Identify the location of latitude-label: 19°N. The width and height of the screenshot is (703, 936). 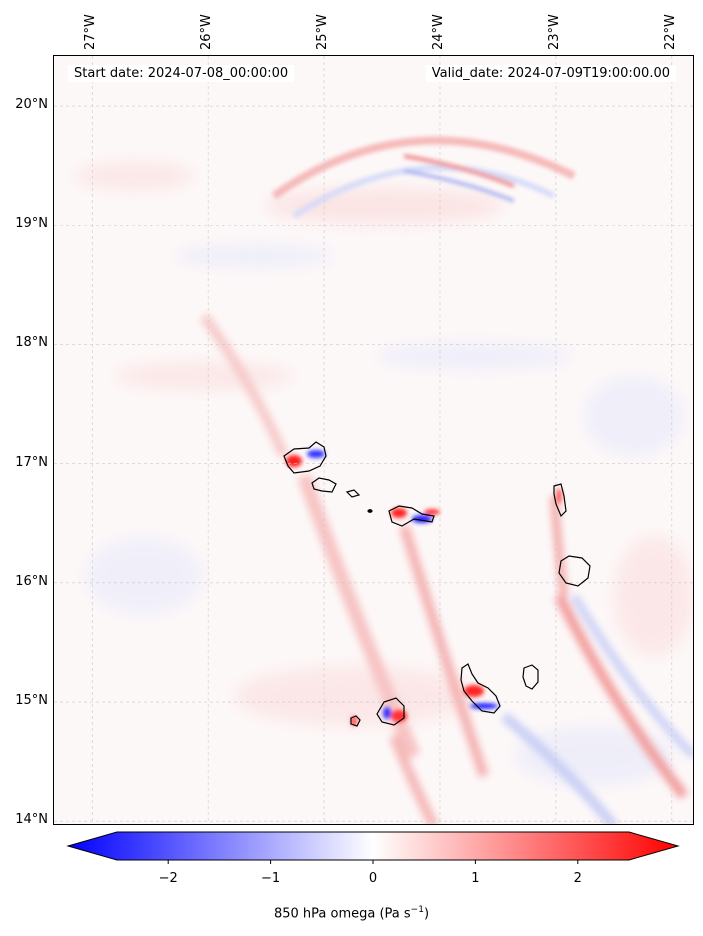
(31, 224).